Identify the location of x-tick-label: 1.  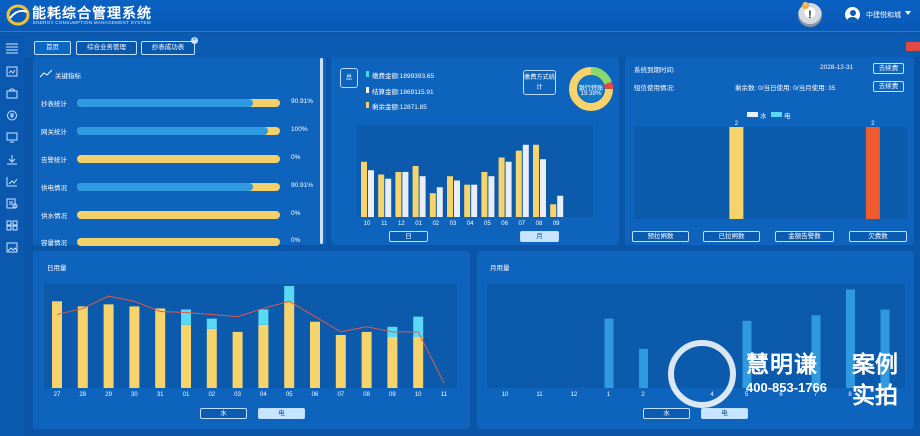
(609, 395).